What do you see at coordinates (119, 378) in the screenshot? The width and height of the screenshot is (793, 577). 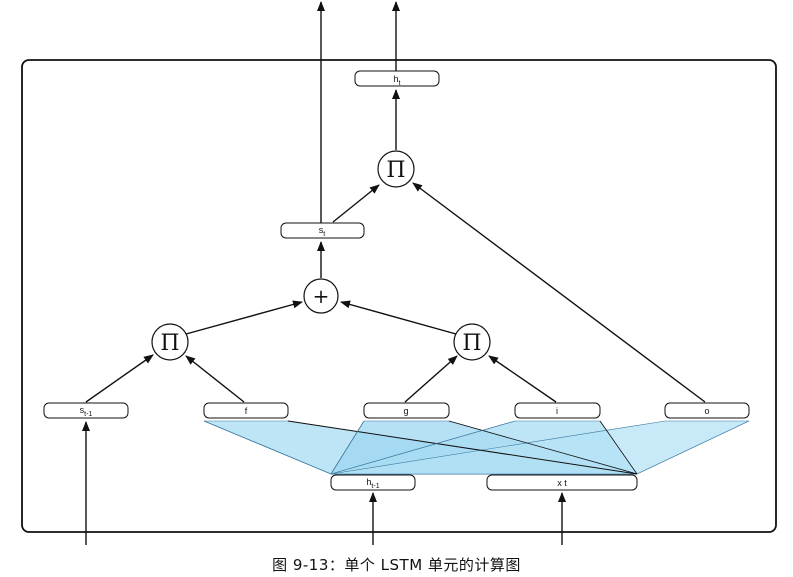 I see `edge-st1-to-prodleft` at bounding box center [119, 378].